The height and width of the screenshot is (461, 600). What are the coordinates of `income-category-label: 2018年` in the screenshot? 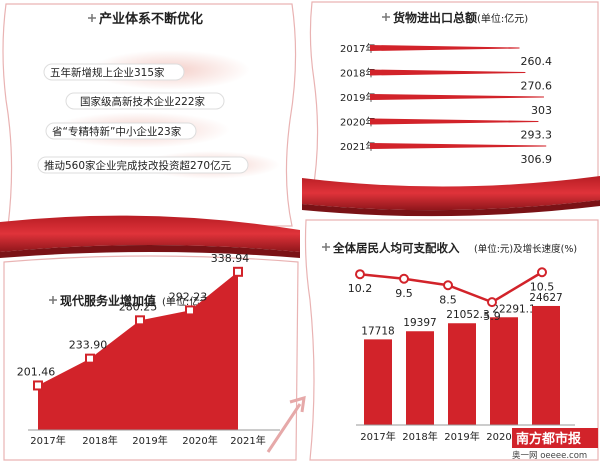 It's located at (419, 436).